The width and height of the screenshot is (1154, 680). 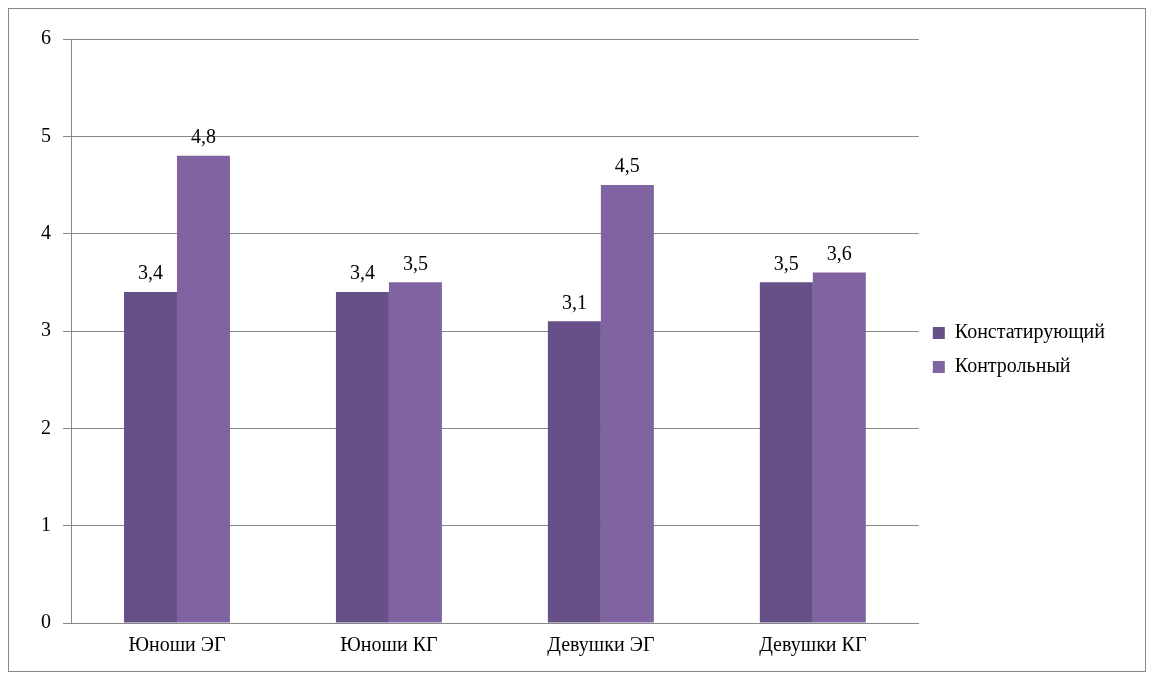 What do you see at coordinates (46, 37) in the screenshot?
I see `y-tick-label: 6` at bounding box center [46, 37].